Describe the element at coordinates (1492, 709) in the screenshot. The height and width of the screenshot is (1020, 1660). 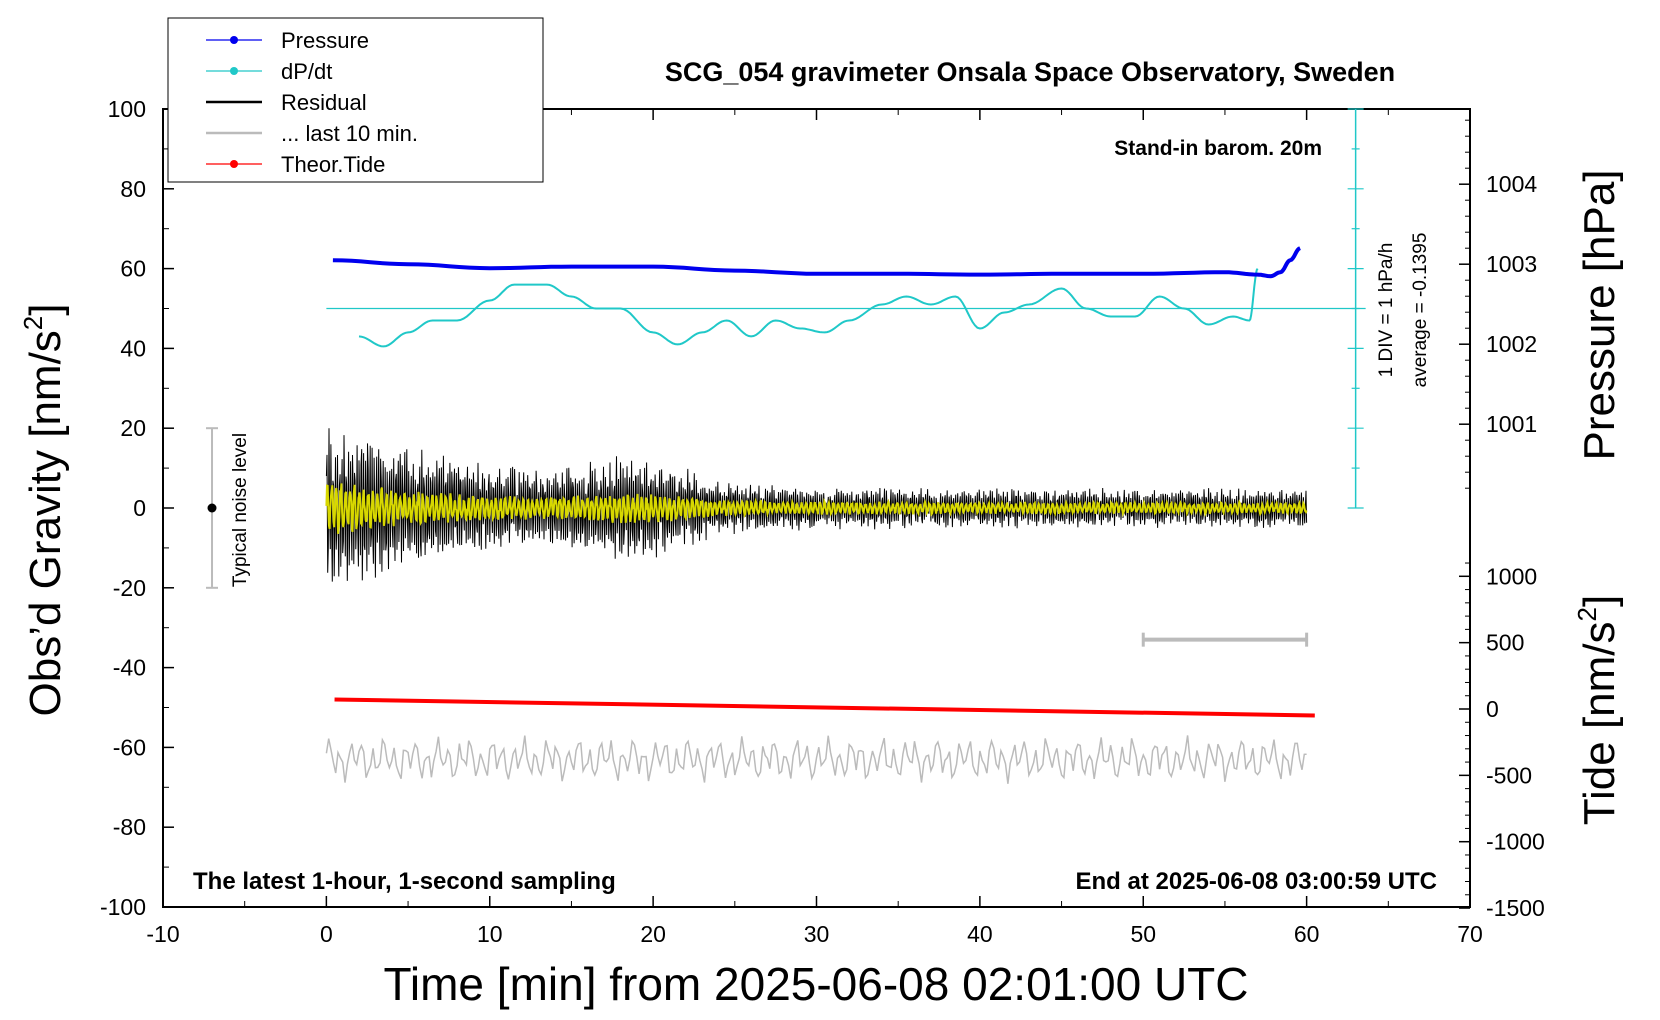
I see `tide-tick-label: 0` at that location.